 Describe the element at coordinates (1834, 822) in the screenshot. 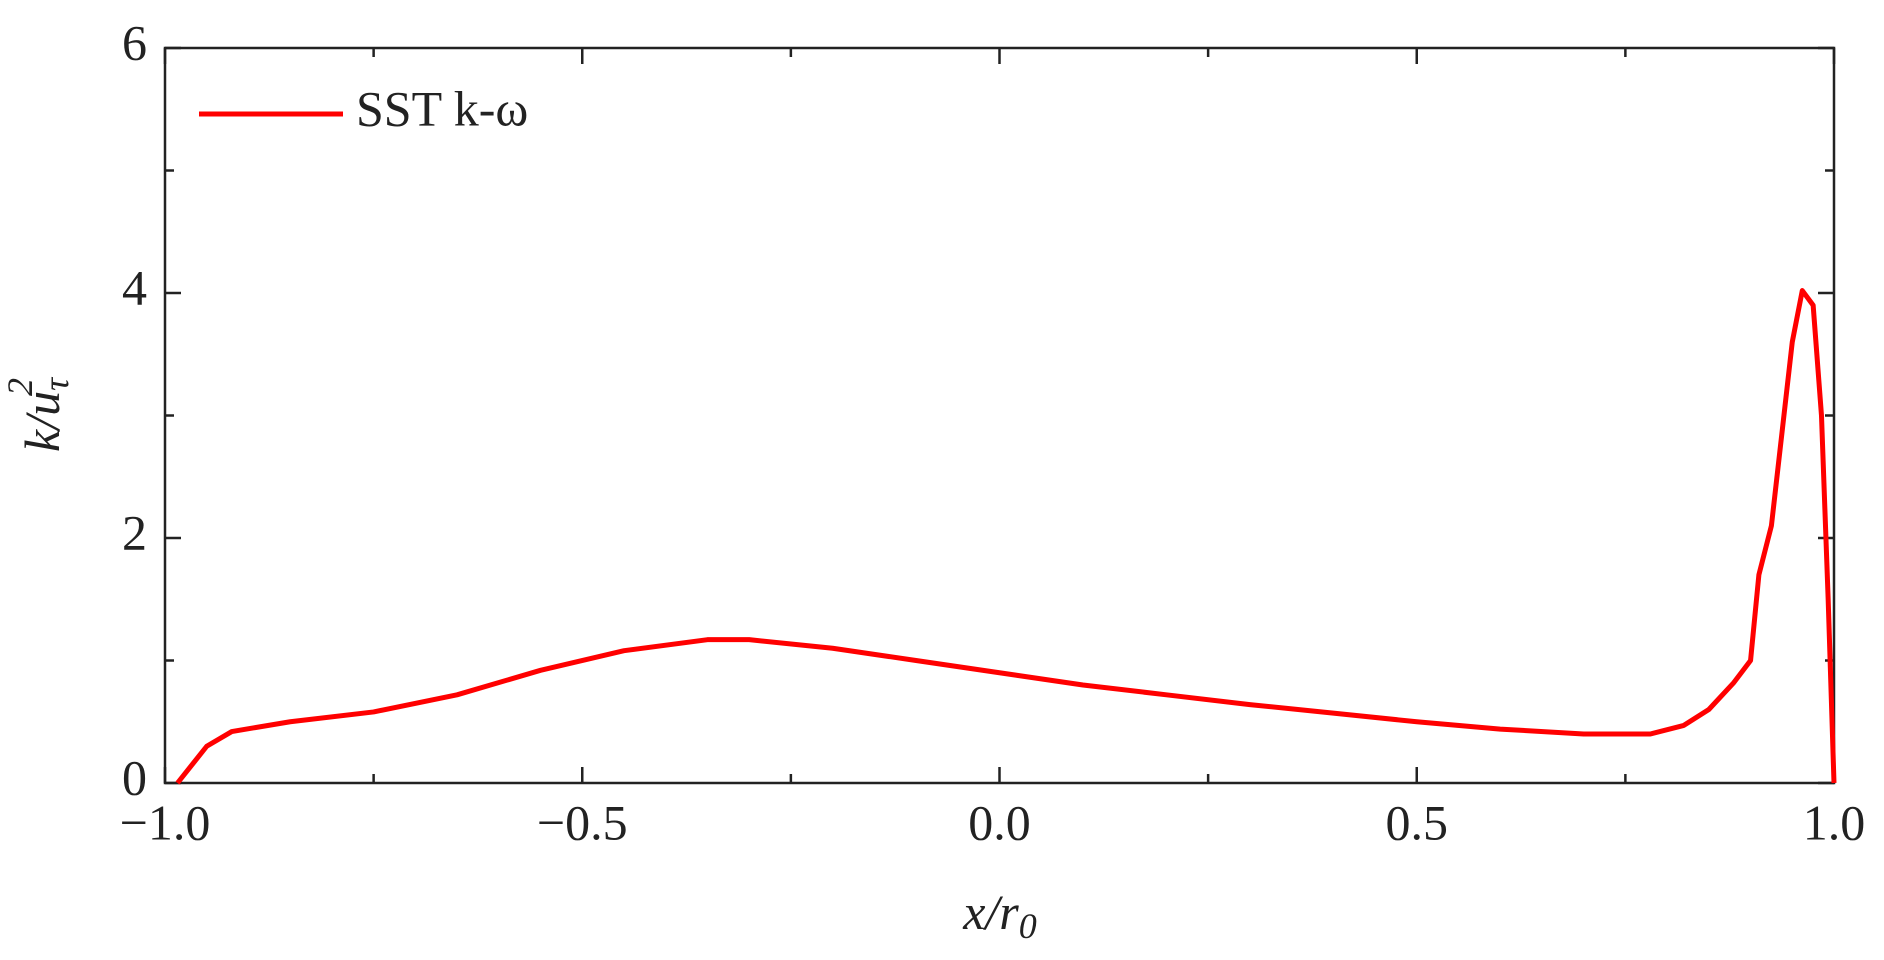

I see `x-tick-label: 1.0` at that location.